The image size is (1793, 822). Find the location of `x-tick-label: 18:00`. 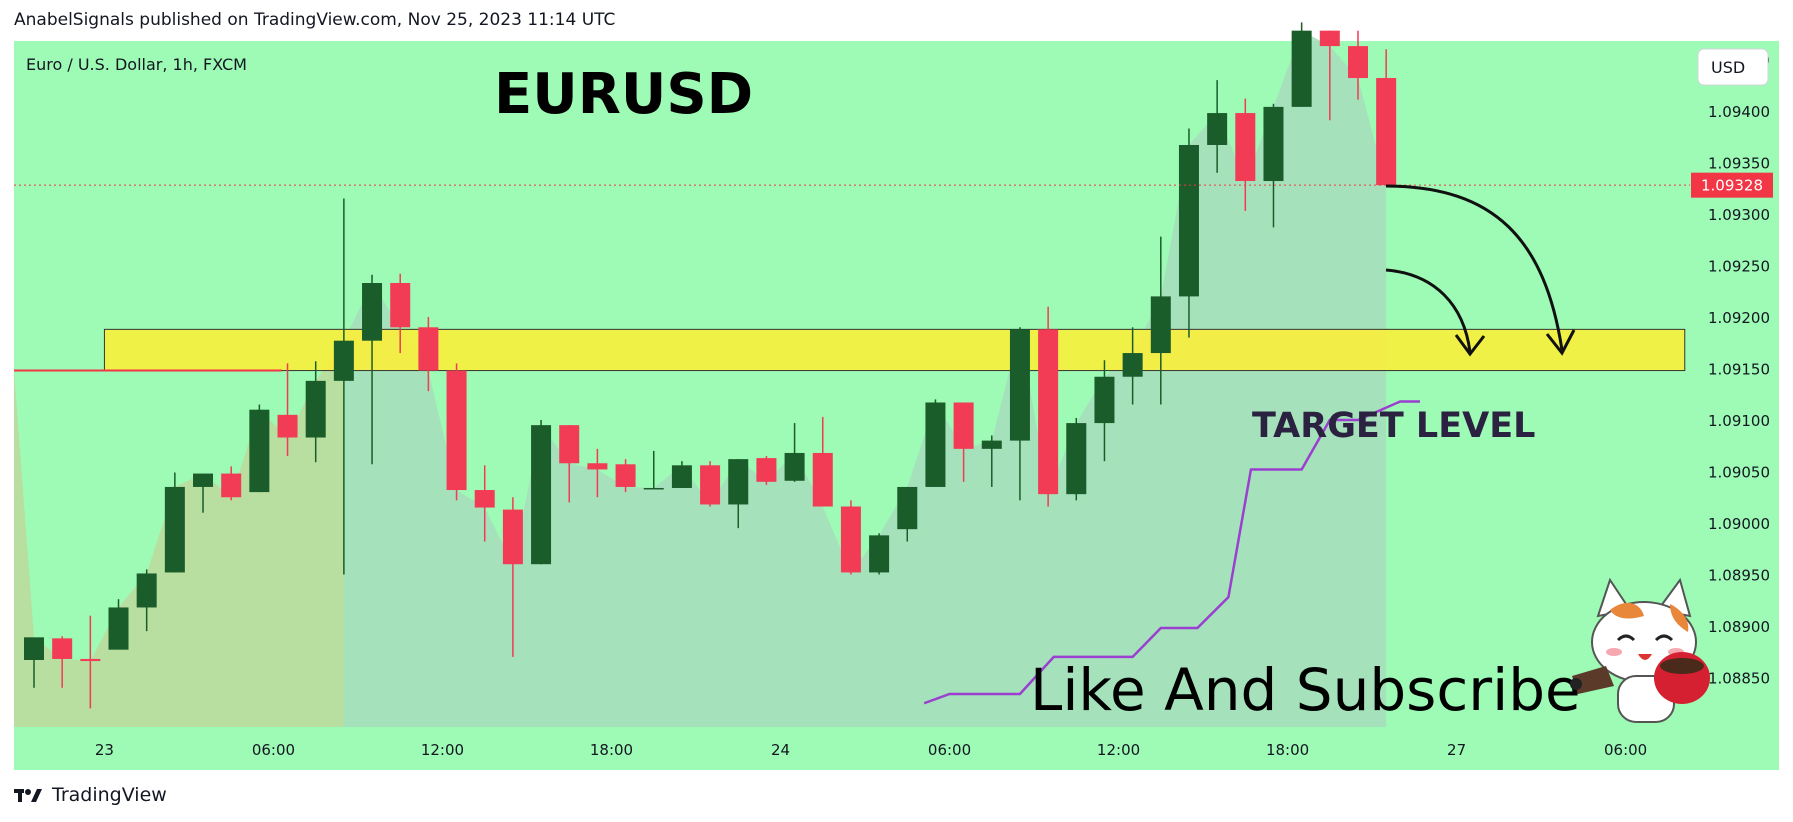

x-tick-label: 18:00 is located at coordinates (1287, 750).